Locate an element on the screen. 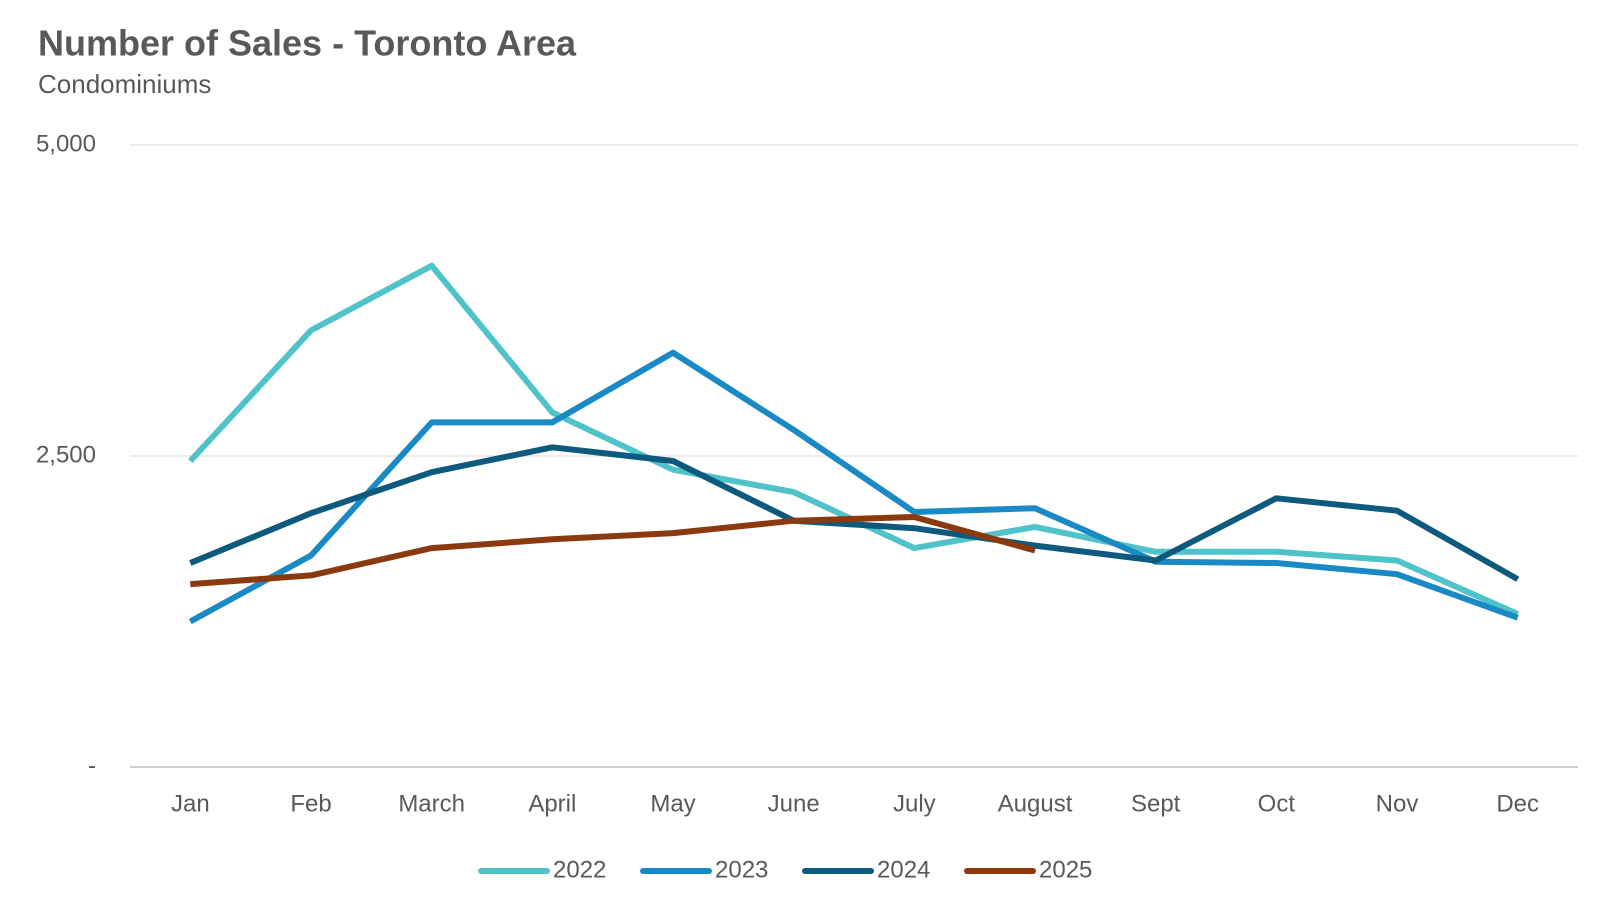 The height and width of the screenshot is (909, 1600). legend-label: 2023 is located at coordinates (741, 869).